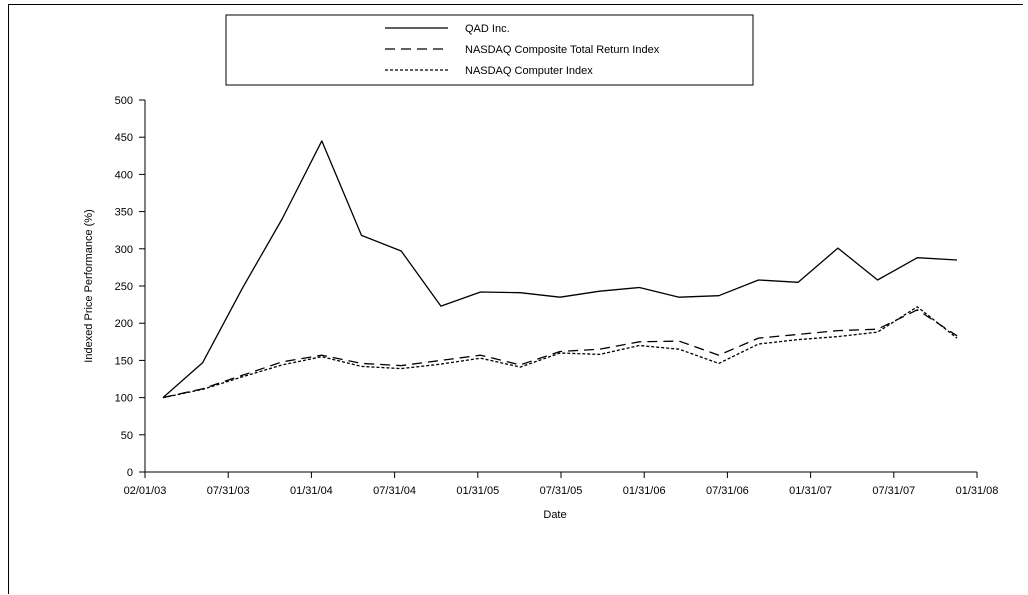  I want to click on x-axis-title: Date, so click(554, 515).